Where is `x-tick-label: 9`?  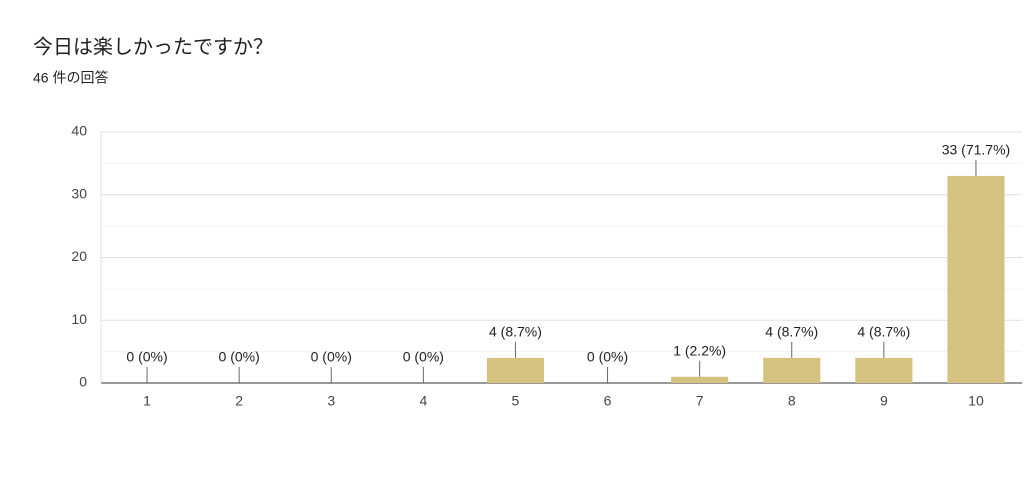
x-tick-label: 9 is located at coordinates (884, 401).